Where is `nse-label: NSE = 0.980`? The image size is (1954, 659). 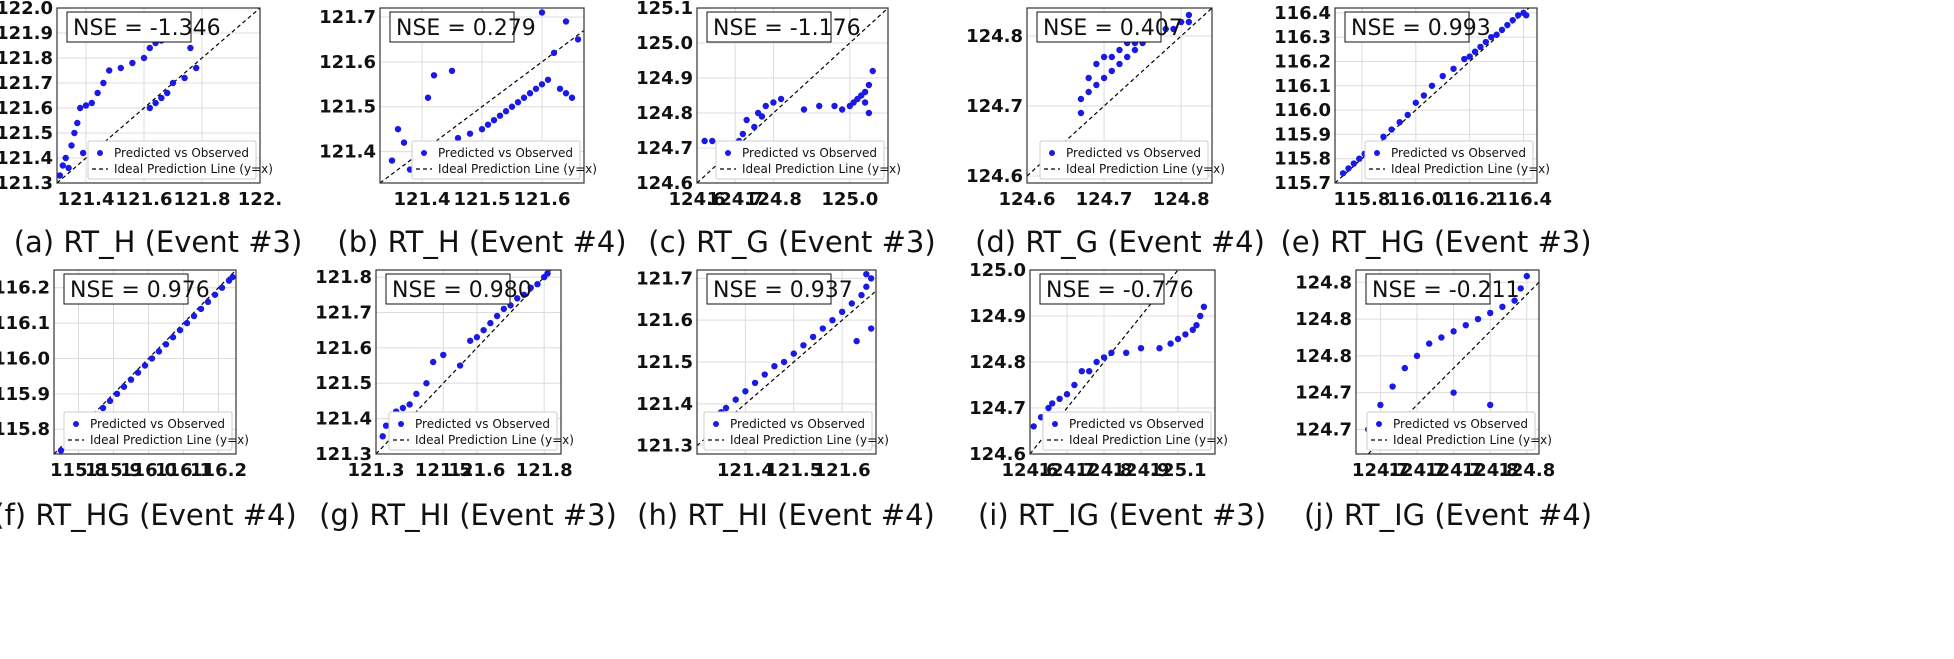 nse-label: NSE = 0.980 is located at coordinates (462, 290).